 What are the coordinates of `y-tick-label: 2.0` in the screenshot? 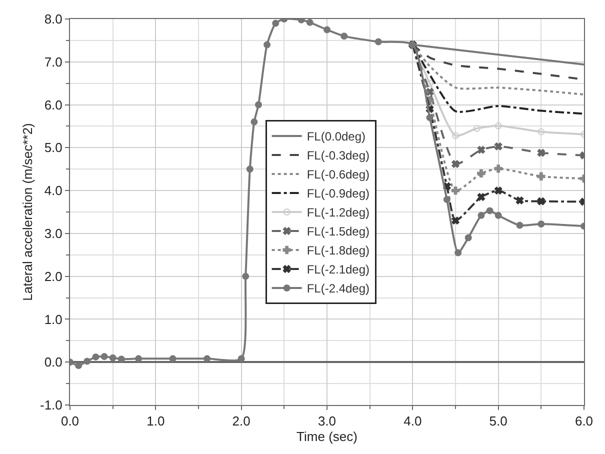 It's located at (53, 276).